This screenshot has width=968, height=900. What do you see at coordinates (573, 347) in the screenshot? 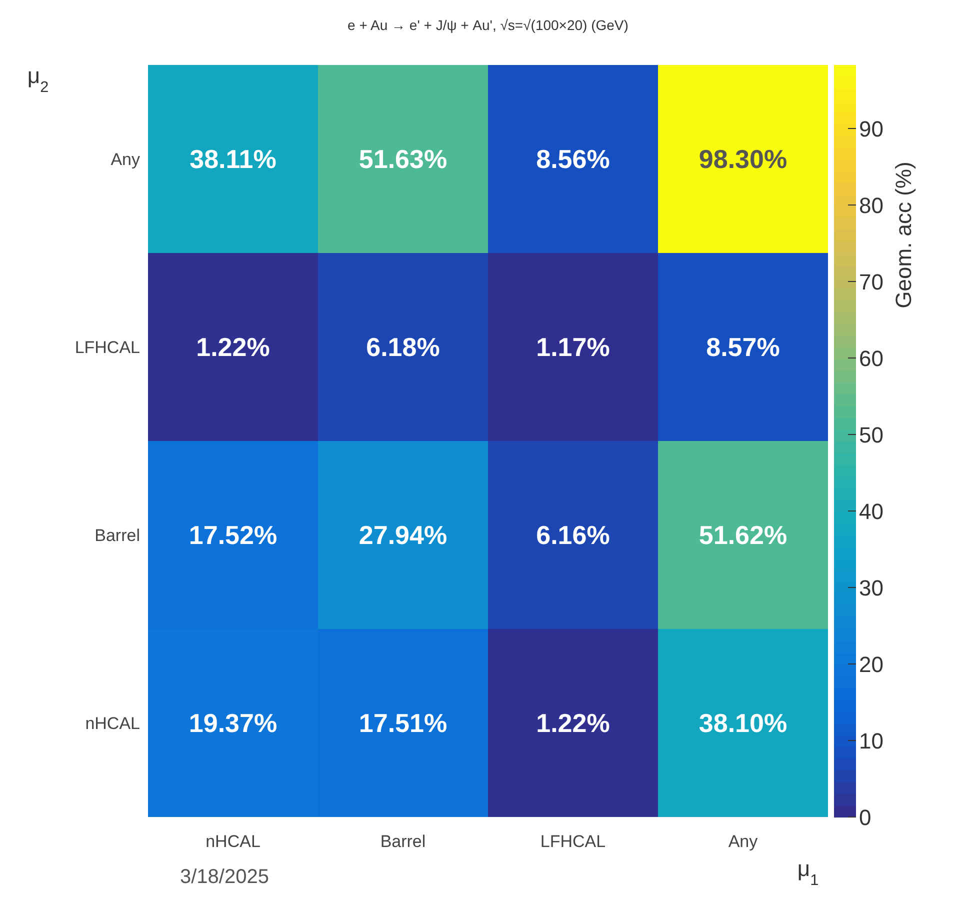
I see `data-label: 1.17%` at bounding box center [573, 347].